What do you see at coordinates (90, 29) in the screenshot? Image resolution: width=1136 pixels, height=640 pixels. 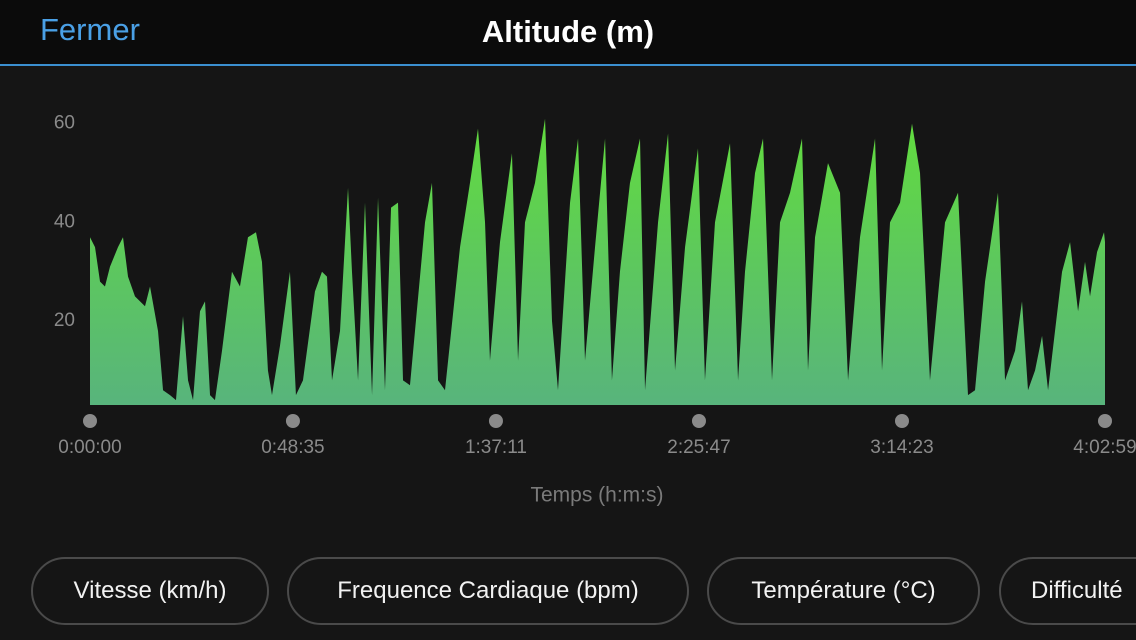 I see `close-button: Fermer` at bounding box center [90, 29].